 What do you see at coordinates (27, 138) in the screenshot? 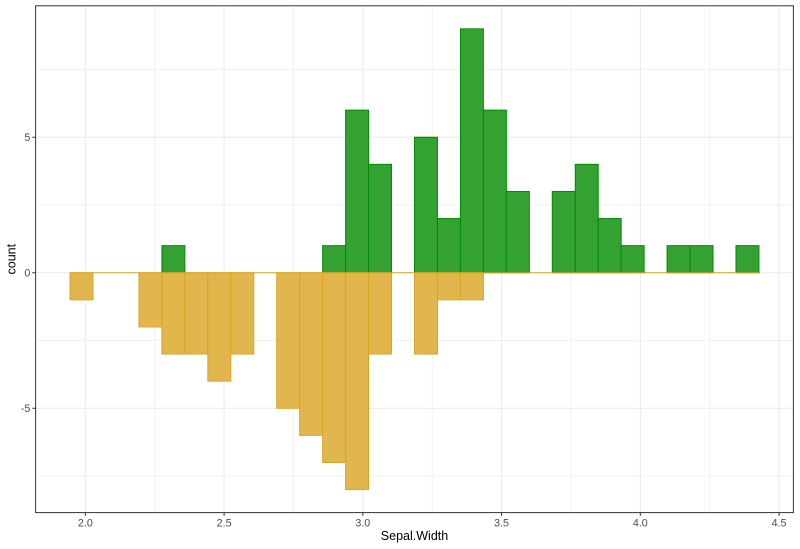
I see `svg-text: 5` at bounding box center [27, 138].